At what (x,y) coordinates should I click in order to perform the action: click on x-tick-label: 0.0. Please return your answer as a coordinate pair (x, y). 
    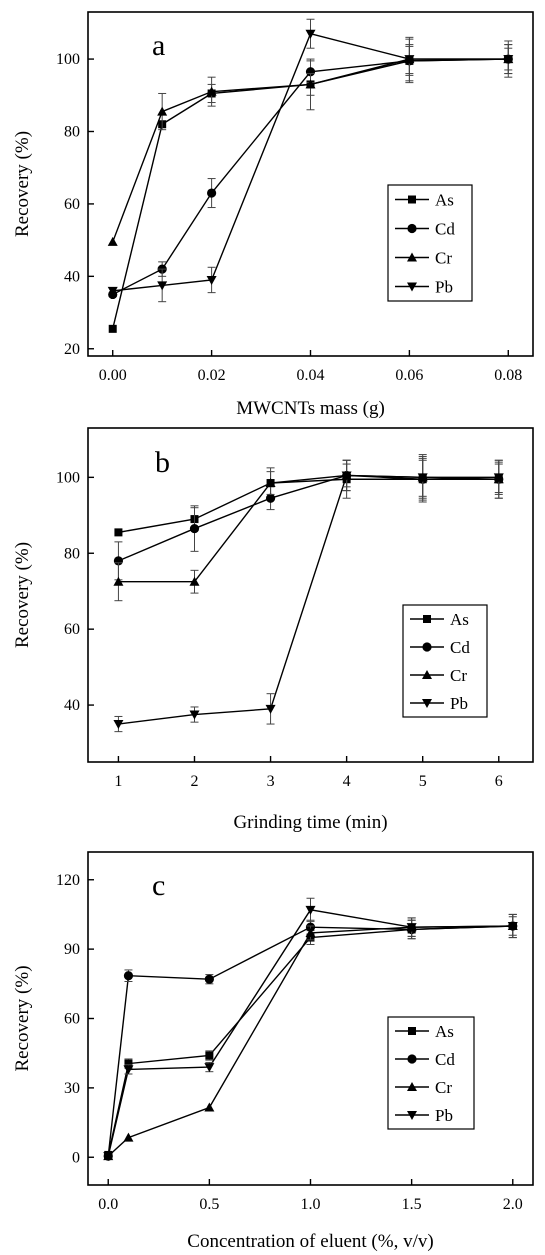
    Looking at the image, I should click on (108, 1204).